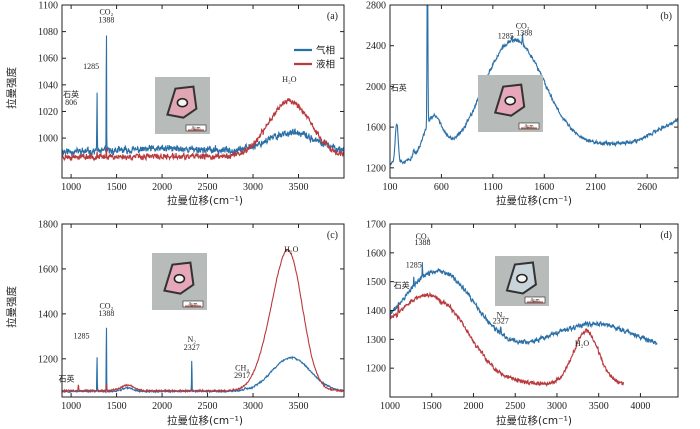 The width and height of the screenshot is (700, 429). Describe the element at coordinates (376, 168) in the screenshot. I see `ytick-label-b: 1200` at that location.